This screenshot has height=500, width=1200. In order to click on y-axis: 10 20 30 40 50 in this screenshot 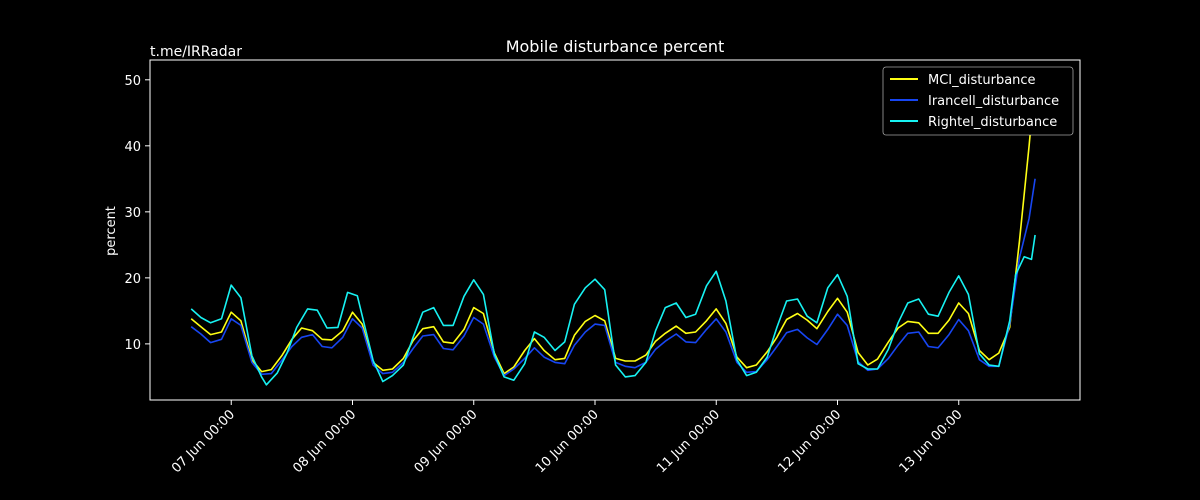, I will do `click(137, 213)`.